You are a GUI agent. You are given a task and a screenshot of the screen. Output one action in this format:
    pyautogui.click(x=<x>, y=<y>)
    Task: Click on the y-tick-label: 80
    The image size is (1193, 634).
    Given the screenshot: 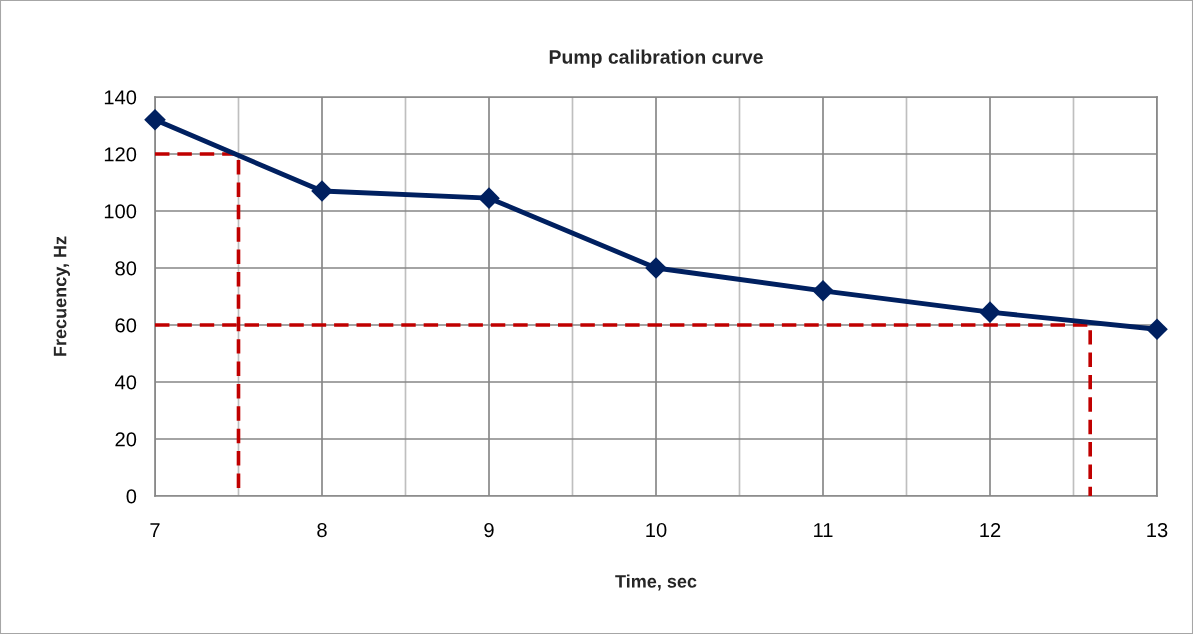 What is the action you would take?
    pyautogui.click(x=126, y=268)
    